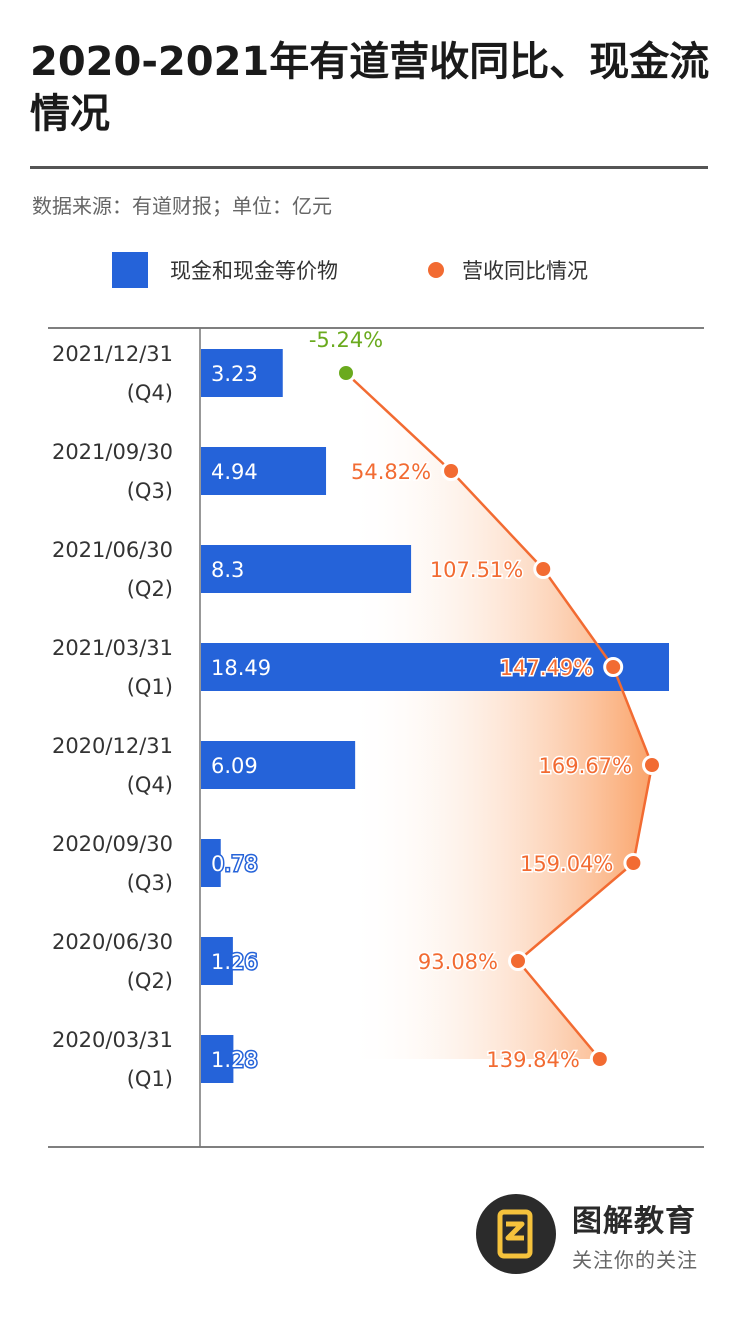 This screenshot has width=750, height=1322. Describe the element at coordinates (112, 746) in the screenshot. I see `category-date-label: 2020/12/31` at that location.